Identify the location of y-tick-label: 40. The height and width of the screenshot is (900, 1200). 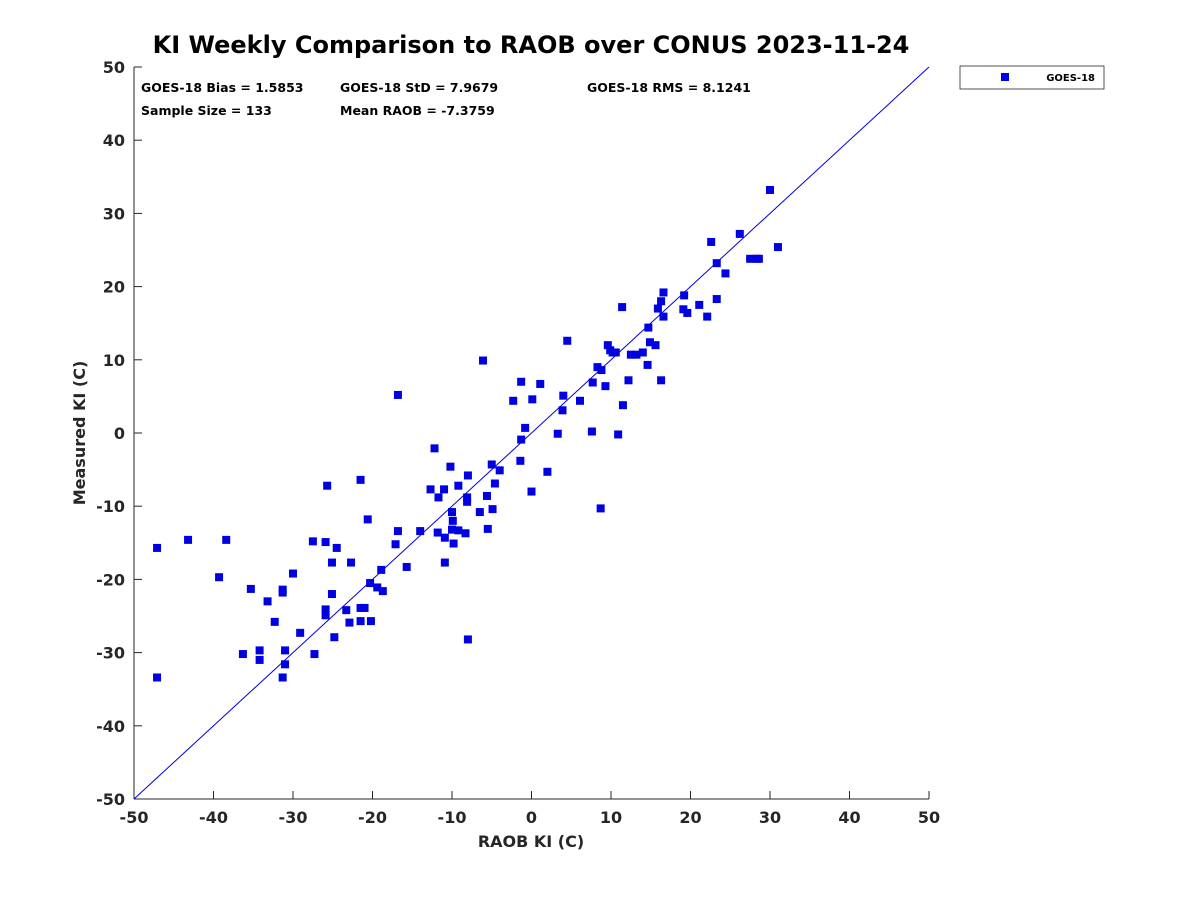
(114, 140).